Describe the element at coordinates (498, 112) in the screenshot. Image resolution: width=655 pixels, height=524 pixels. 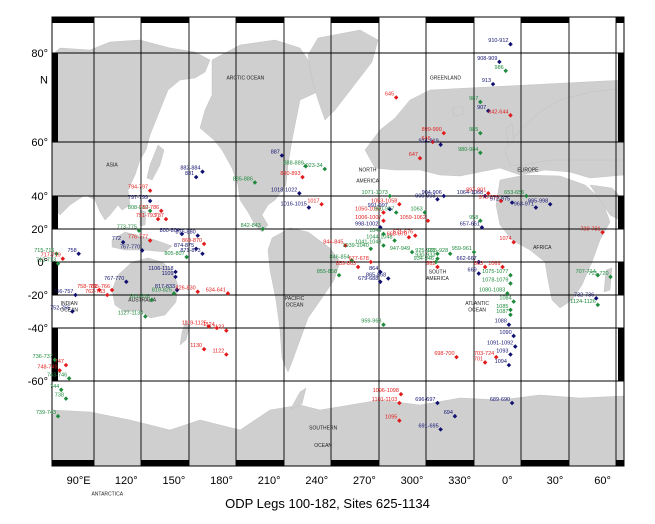
I see `site-label: 642-644` at that location.